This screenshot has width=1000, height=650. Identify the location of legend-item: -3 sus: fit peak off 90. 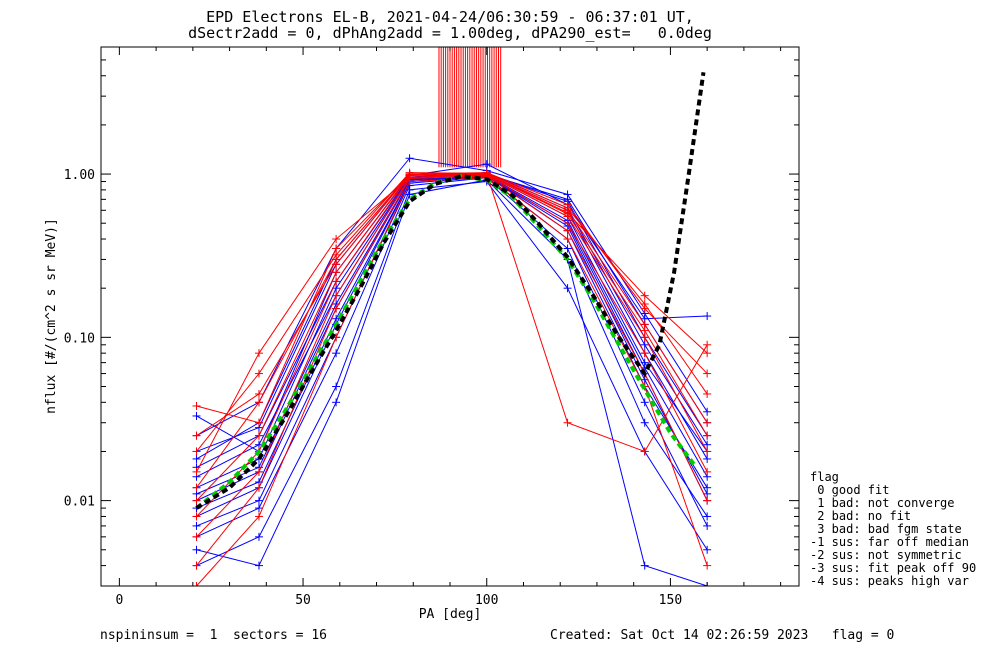
(893, 568).